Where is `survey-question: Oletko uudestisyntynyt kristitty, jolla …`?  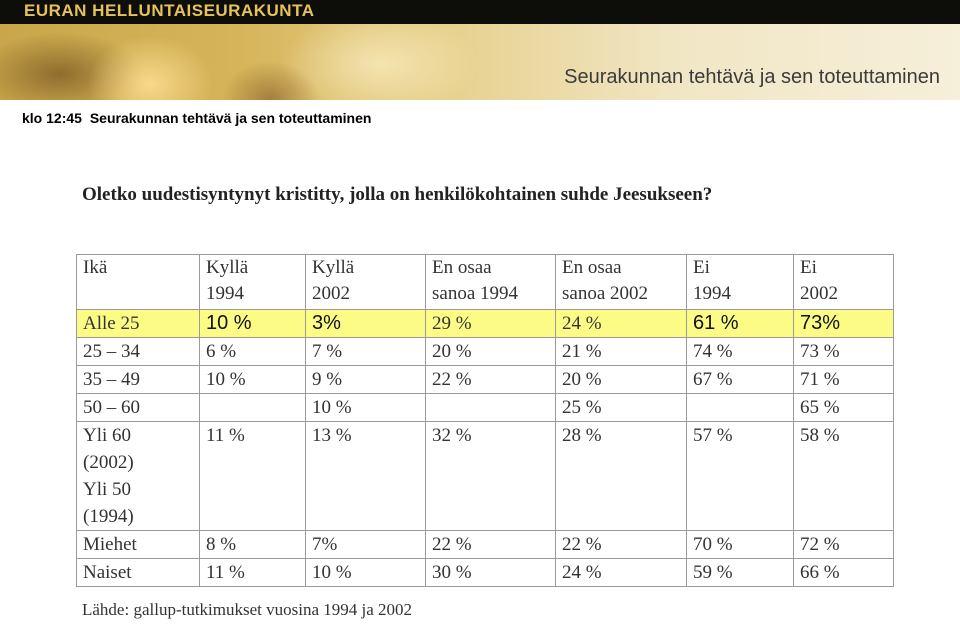
survey-question: Oletko uudestisyntynyt kristitty, jolla … is located at coordinates (397, 194).